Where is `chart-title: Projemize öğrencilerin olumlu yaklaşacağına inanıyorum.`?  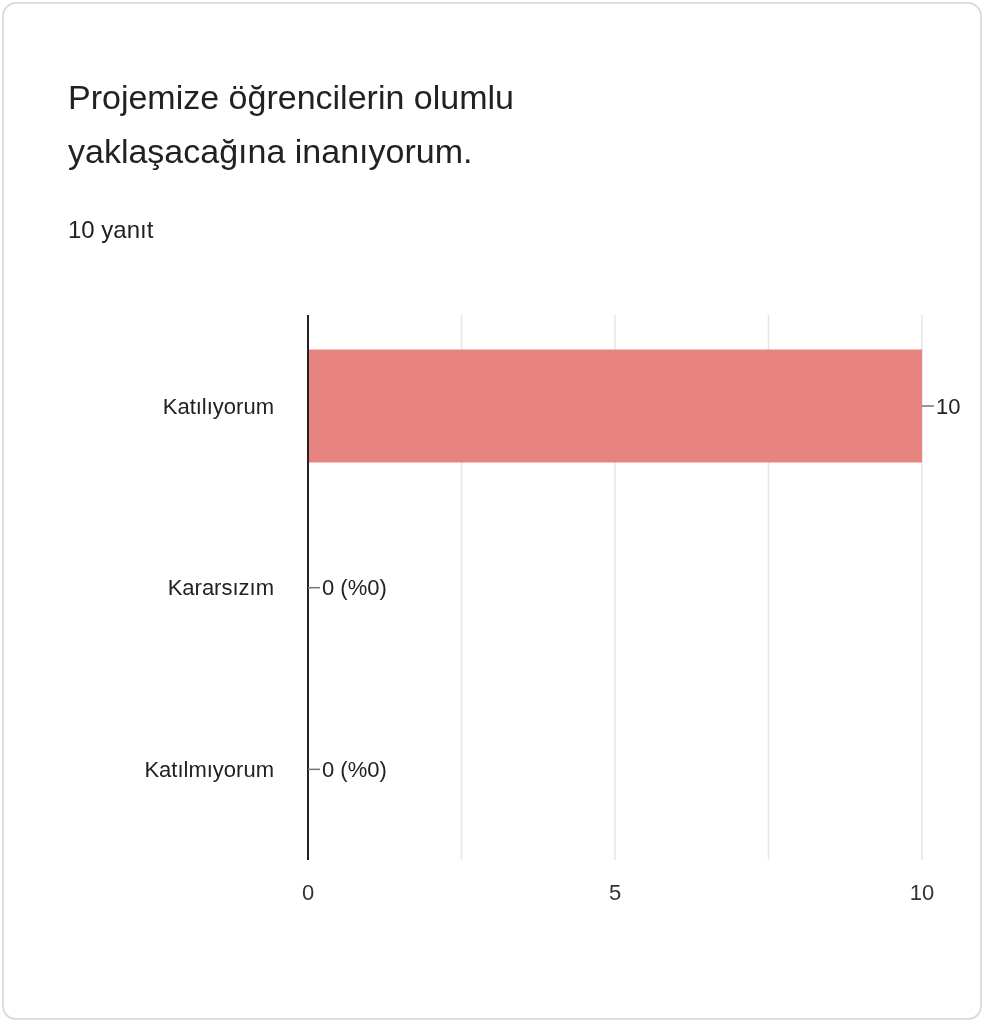
chart-title: Projemize öğrencilerin olumlu yaklaşacağına inanıyorum. is located at coordinates (291, 124).